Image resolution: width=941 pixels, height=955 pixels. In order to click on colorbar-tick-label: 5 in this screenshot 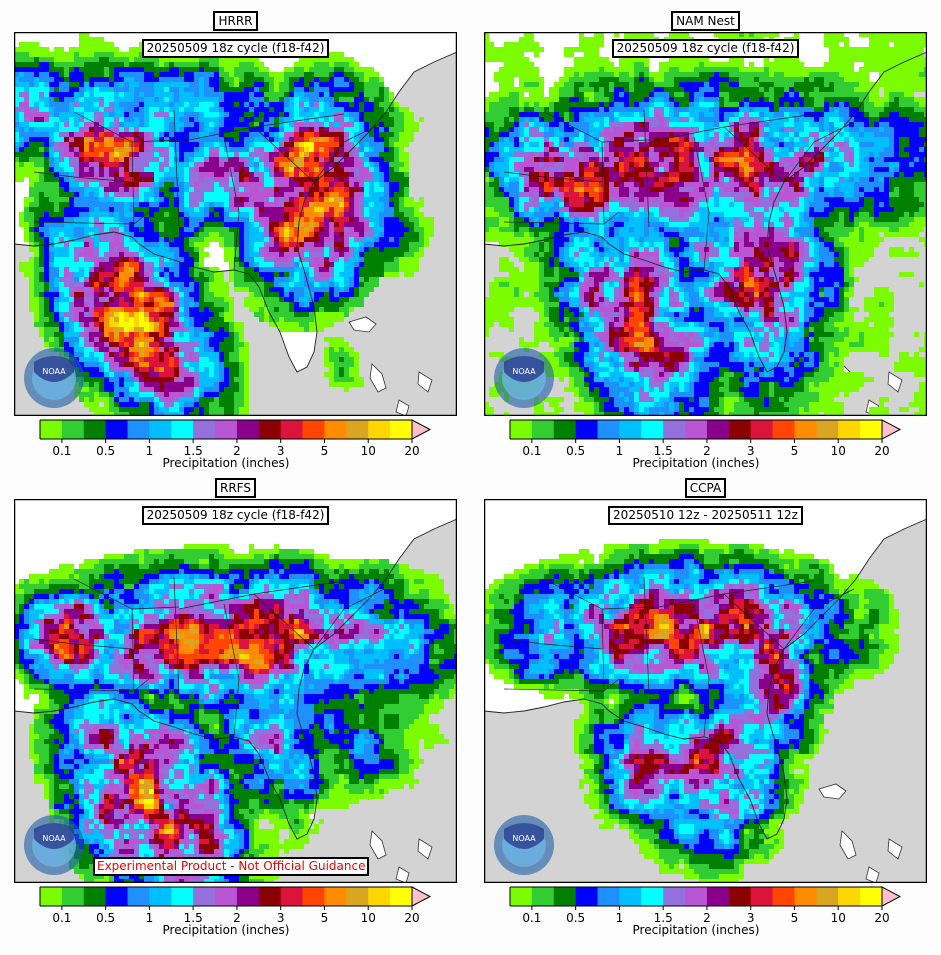, I will do `click(795, 918)`.